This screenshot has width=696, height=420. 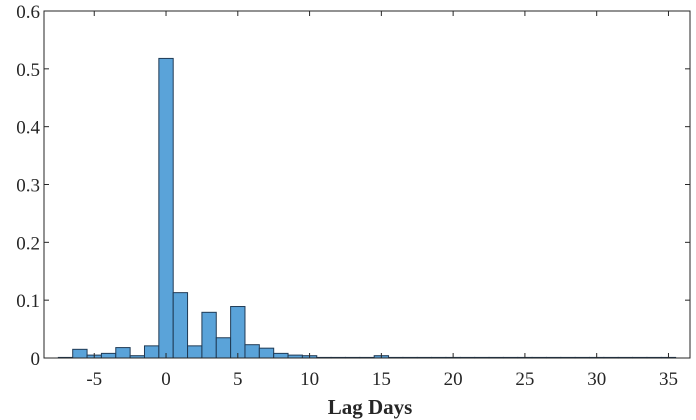 I want to click on y-tick-label: 0.2, so click(x=28, y=243).